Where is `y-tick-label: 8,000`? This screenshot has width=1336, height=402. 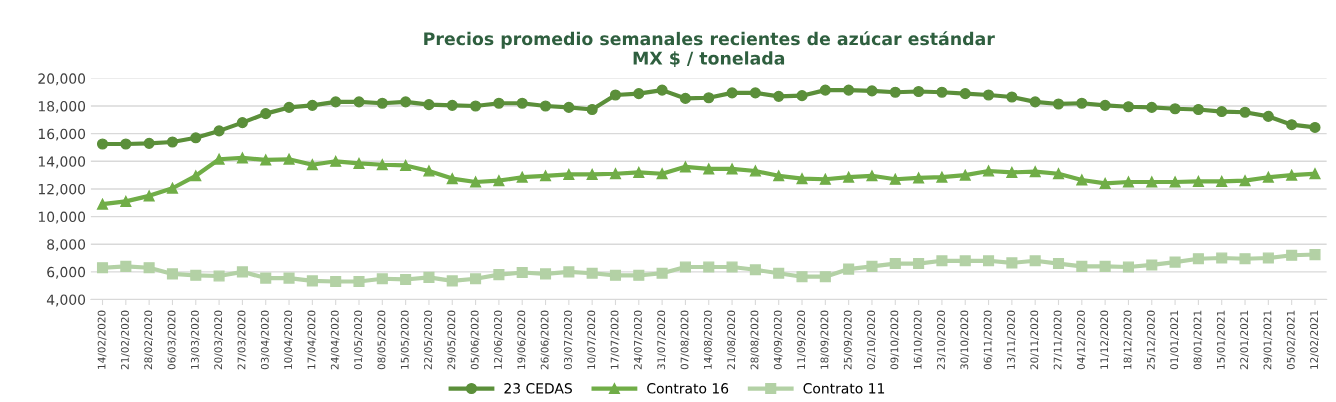 y-tick-label: 8,000 is located at coordinates (66, 245).